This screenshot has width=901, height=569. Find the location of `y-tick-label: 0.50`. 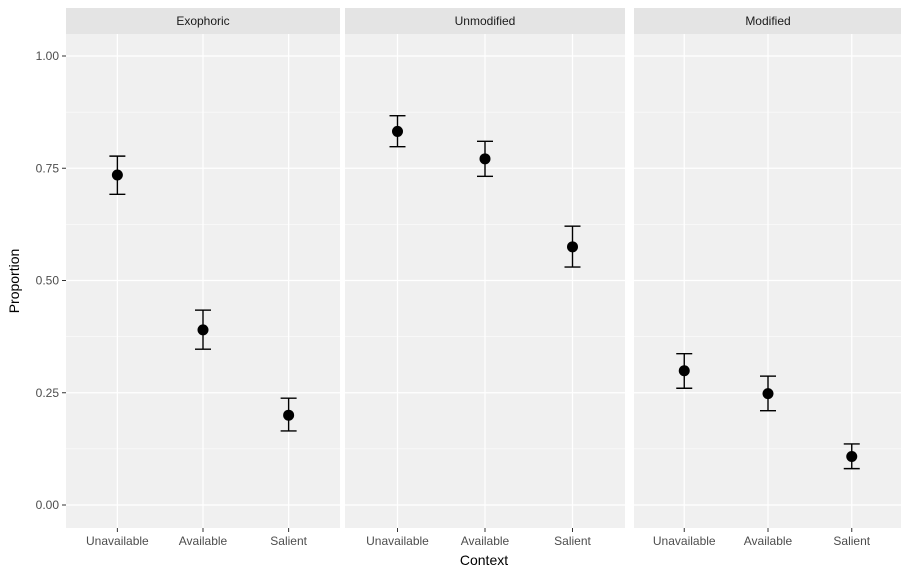

y-tick-label: 0.50 is located at coordinates (48, 281).